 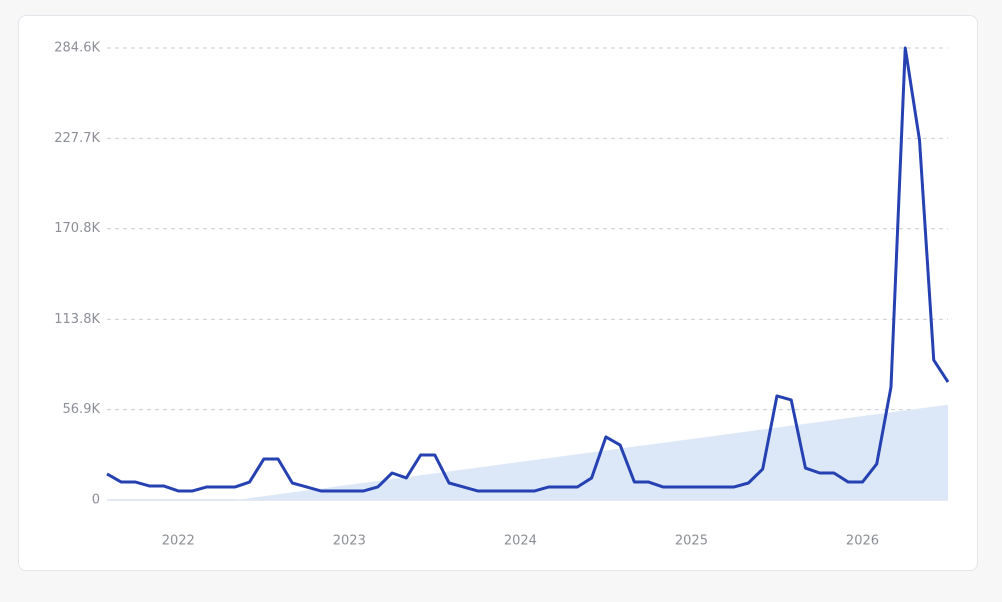 I want to click on trend-area, so click(x=591, y=452).